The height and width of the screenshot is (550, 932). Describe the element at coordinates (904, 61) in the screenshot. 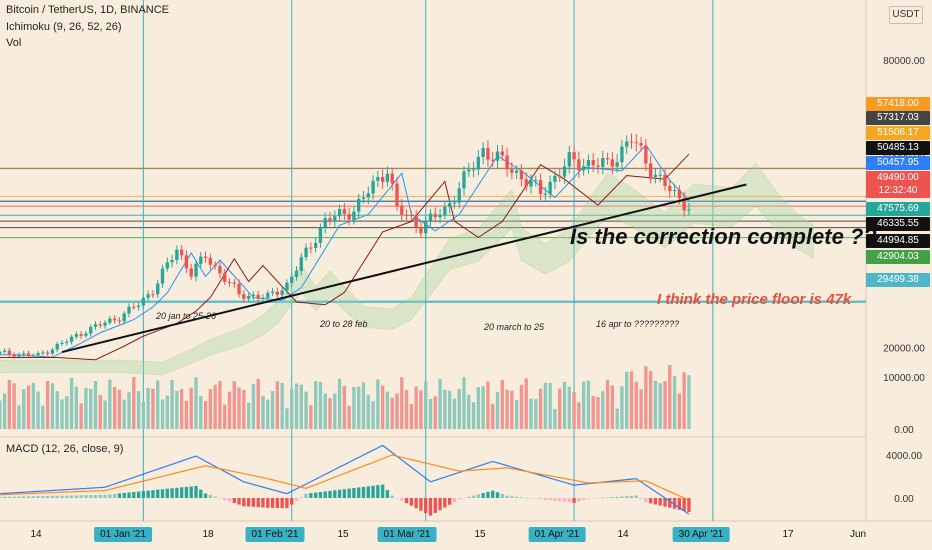

I see `price-tick-label: 80000.00` at that location.